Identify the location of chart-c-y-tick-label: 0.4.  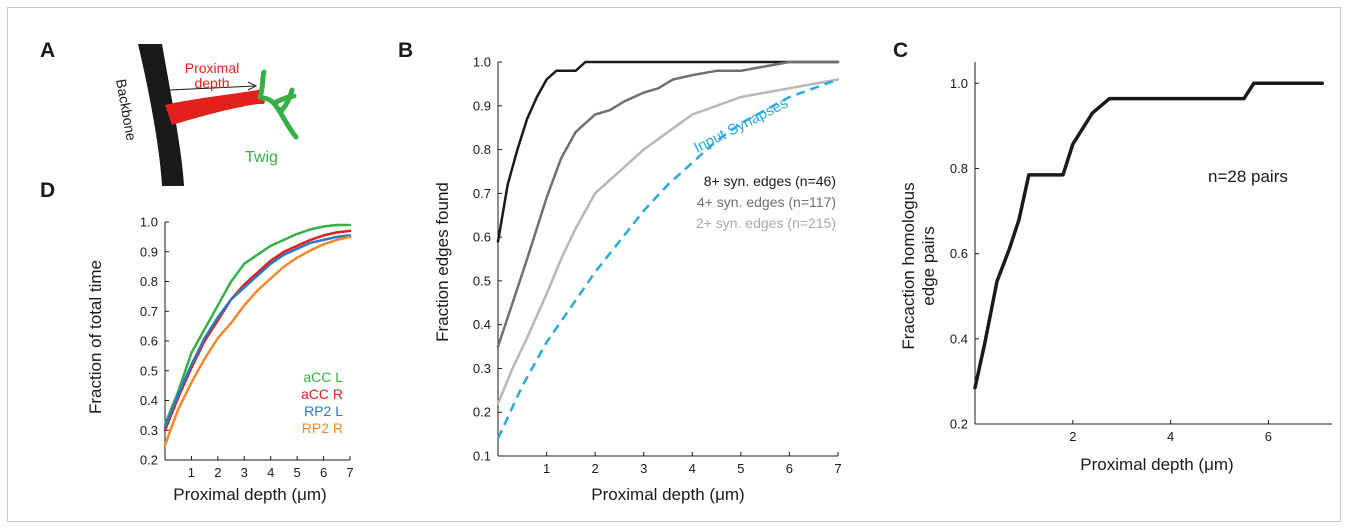
(959, 338).